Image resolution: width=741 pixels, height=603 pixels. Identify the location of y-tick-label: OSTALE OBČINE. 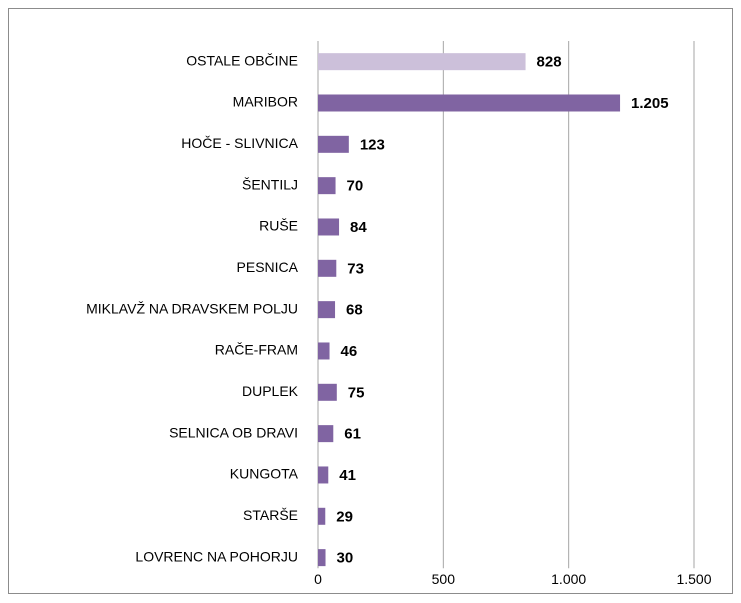
(242, 60).